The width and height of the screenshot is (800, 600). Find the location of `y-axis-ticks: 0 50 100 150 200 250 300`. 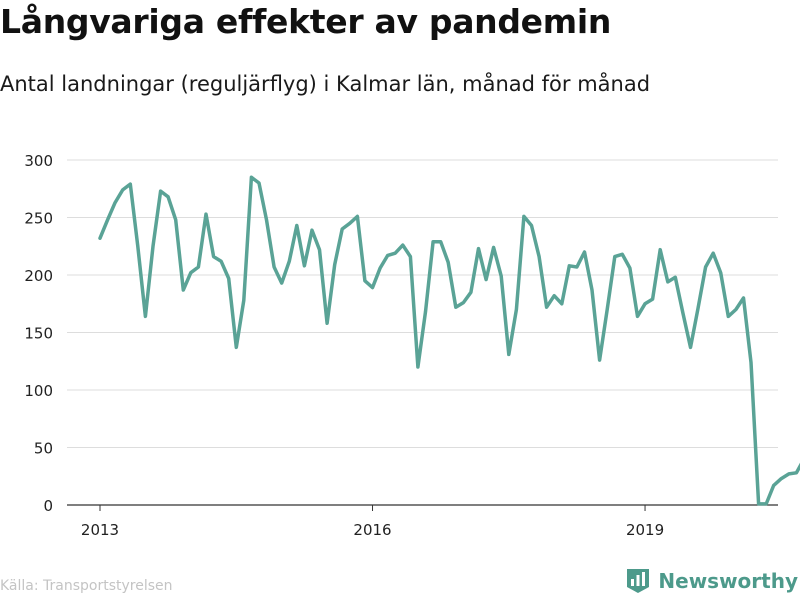

y-axis-ticks: 0 50 100 150 200 250 300 is located at coordinates (38, 333).